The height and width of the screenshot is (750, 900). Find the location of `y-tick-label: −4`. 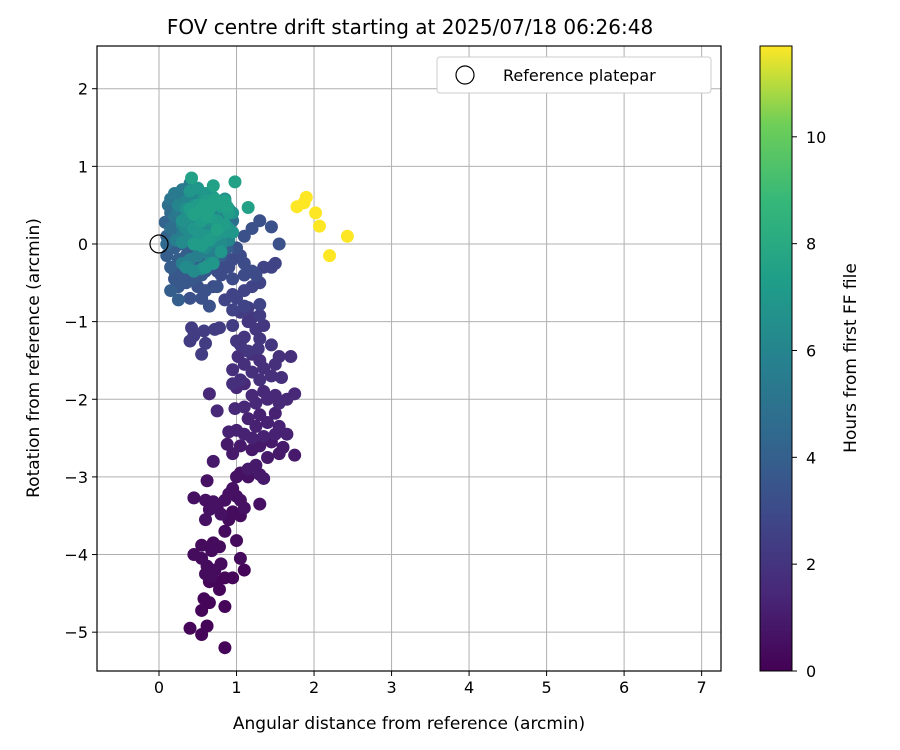

y-tick-label: −4 is located at coordinates (76, 555).